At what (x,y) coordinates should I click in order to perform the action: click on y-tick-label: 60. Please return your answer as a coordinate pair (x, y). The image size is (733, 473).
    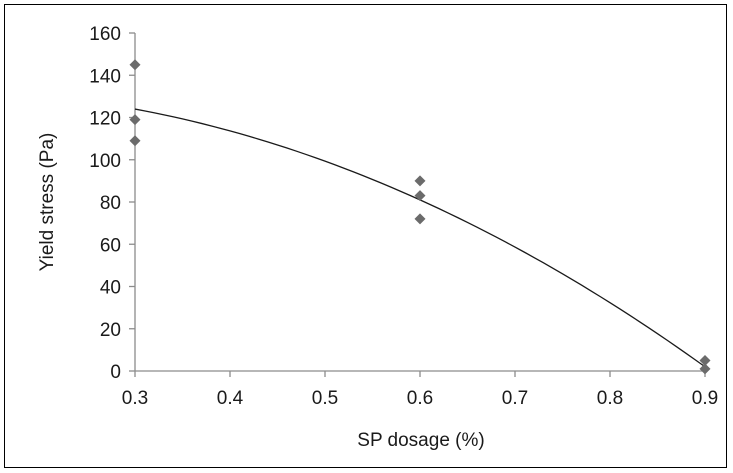
    Looking at the image, I should click on (110, 245).